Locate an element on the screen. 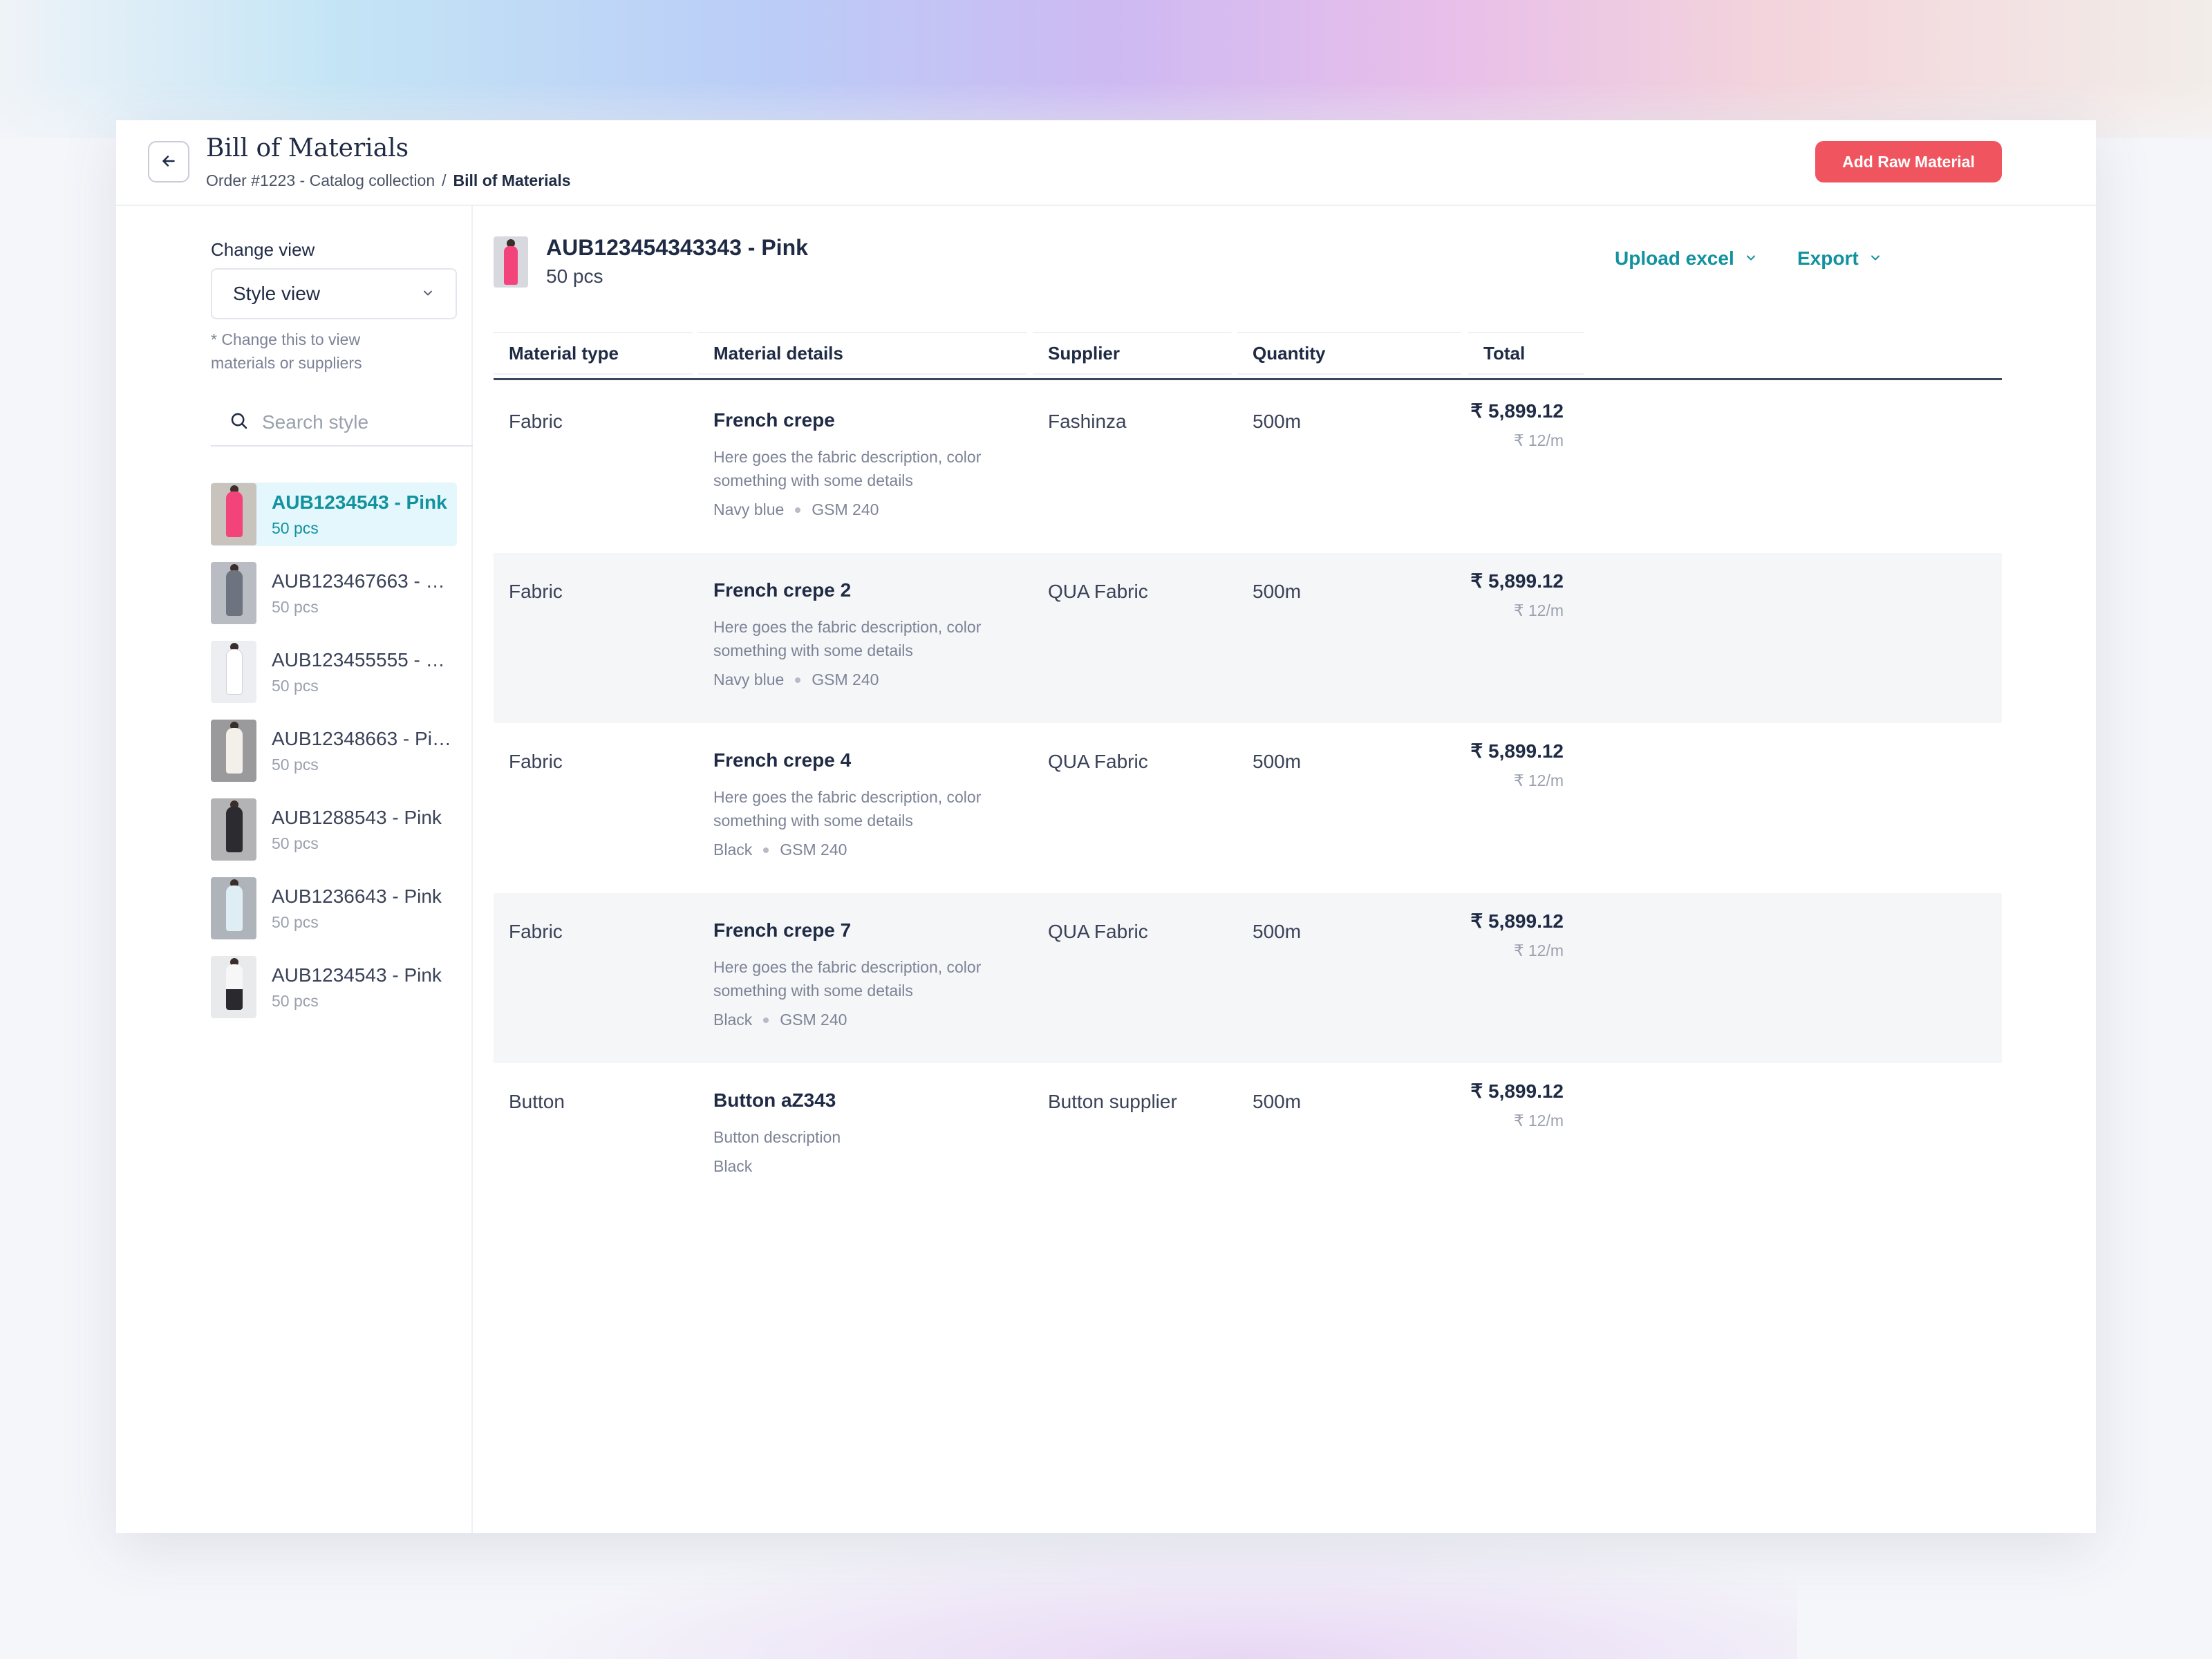 The image size is (2212, 1659). material-name: French crepe 2 is located at coordinates (782, 590).